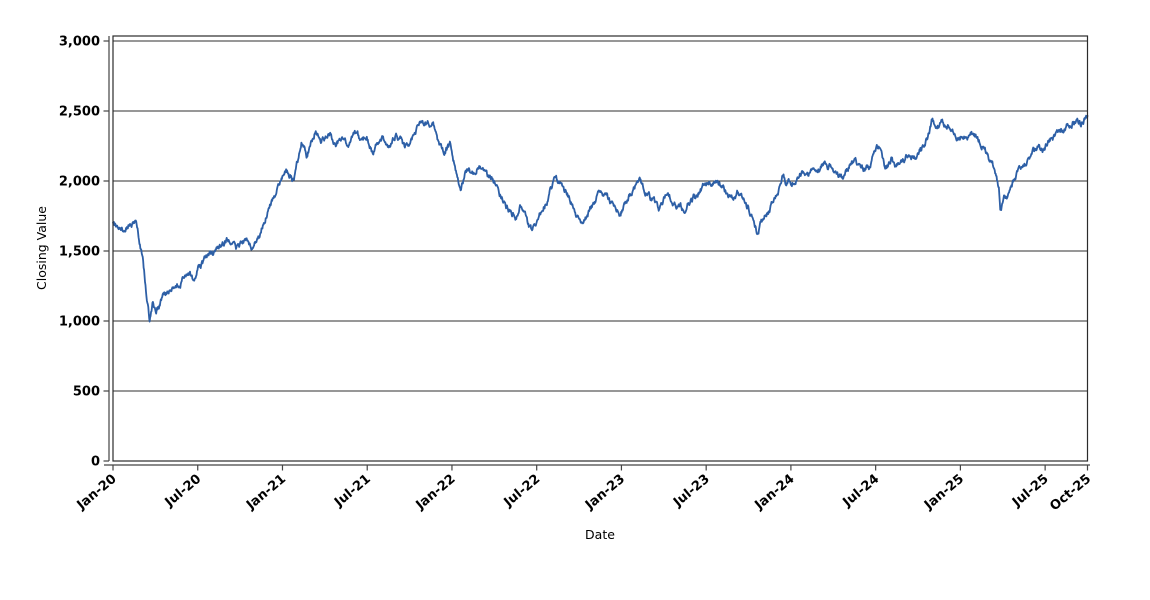 Image resolution: width=1150 pixels, height=600 pixels. What do you see at coordinates (861, 491) in the screenshot?
I see `x-tick-label: Jul-24` at bounding box center [861, 491].